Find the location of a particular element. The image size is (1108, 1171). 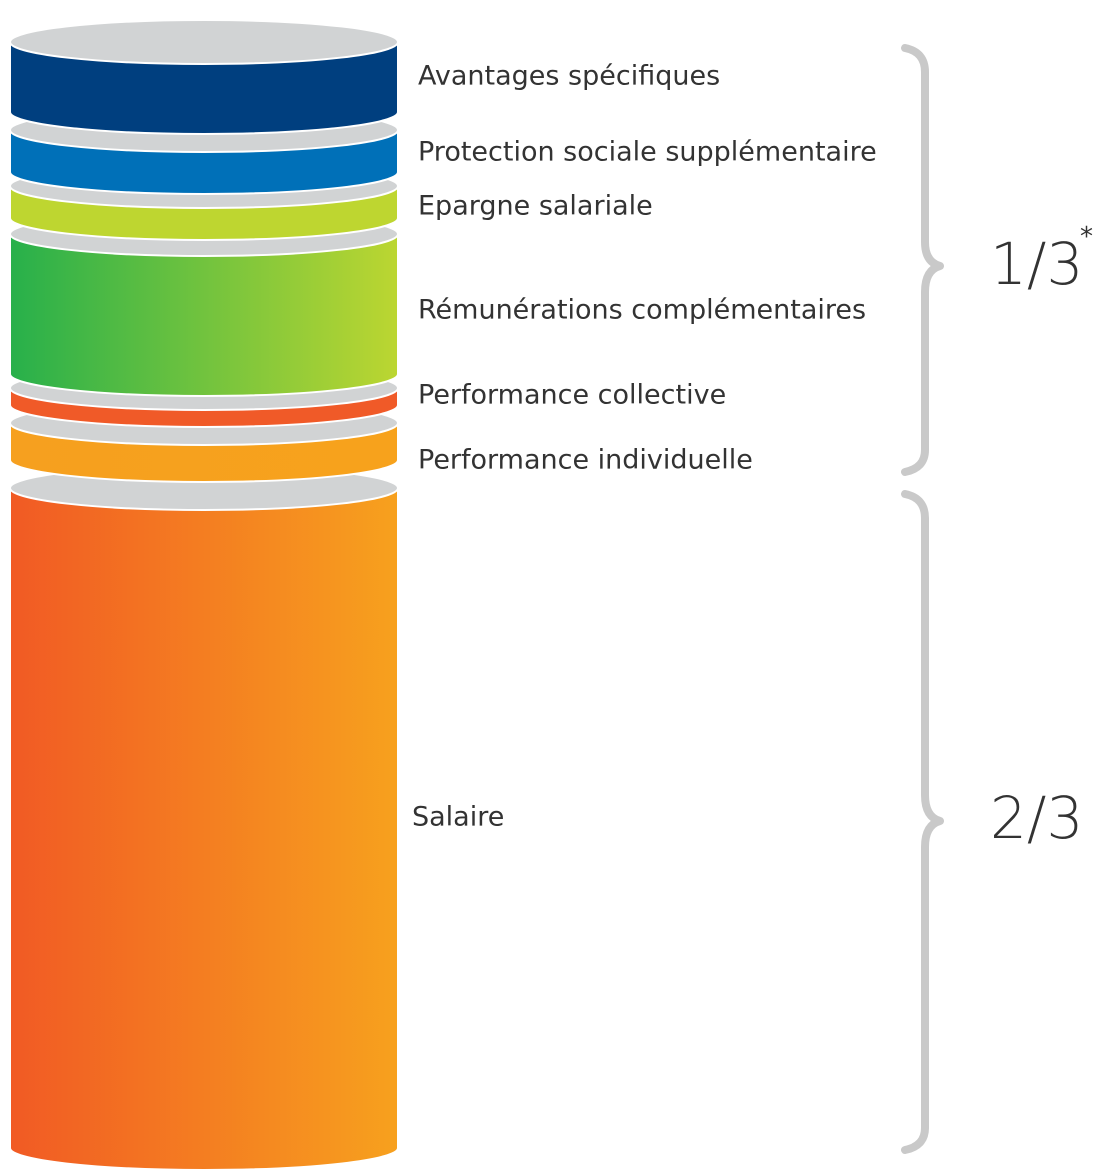

segment-label: Avantages spécifiques is located at coordinates (569, 76).